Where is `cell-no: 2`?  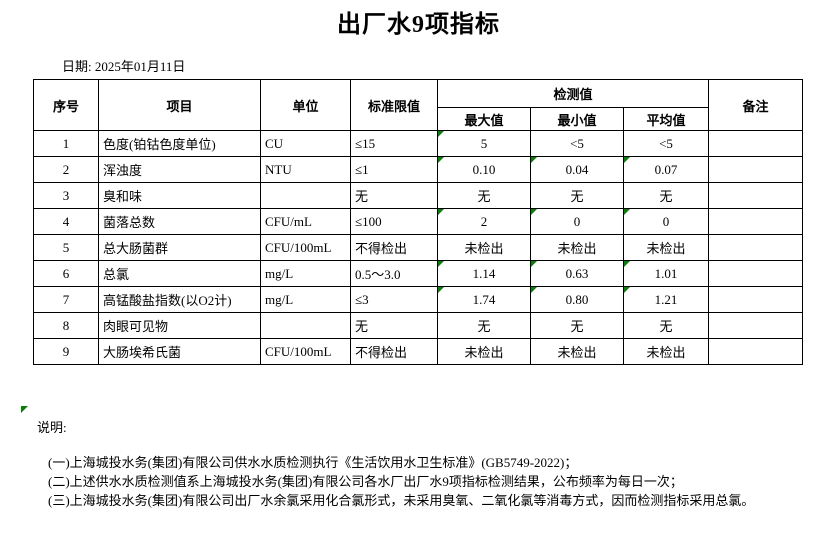 cell-no: 2 is located at coordinates (66, 169).